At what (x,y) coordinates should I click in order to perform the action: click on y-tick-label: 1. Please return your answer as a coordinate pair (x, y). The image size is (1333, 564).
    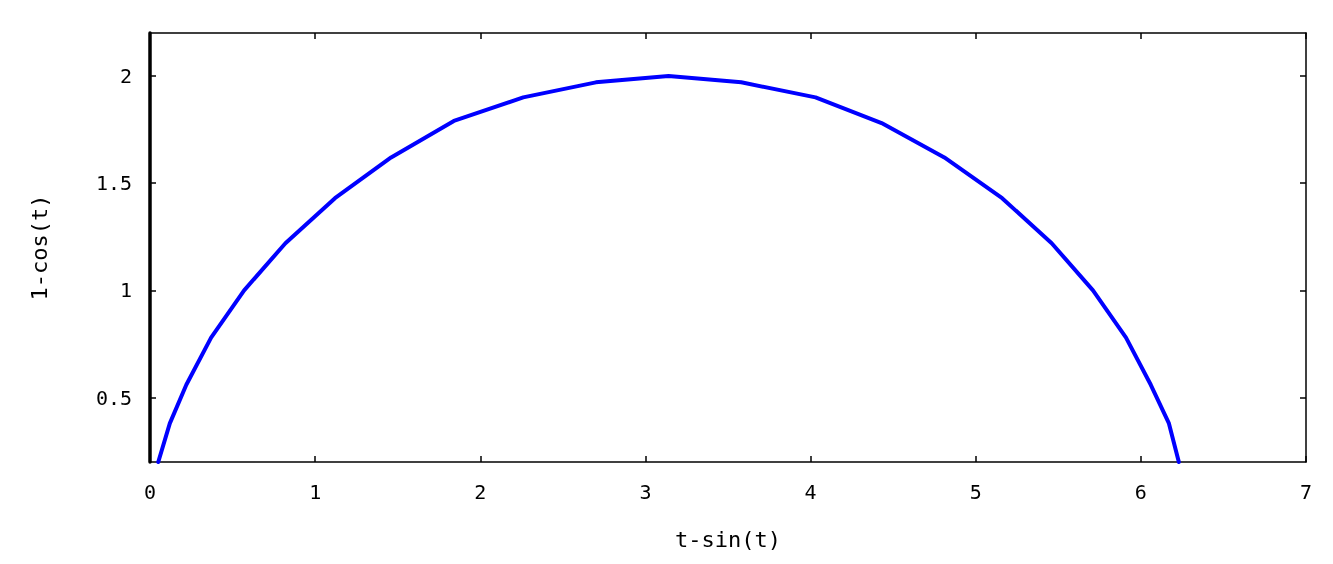
    Looking at the image, I should click on (125, 290).